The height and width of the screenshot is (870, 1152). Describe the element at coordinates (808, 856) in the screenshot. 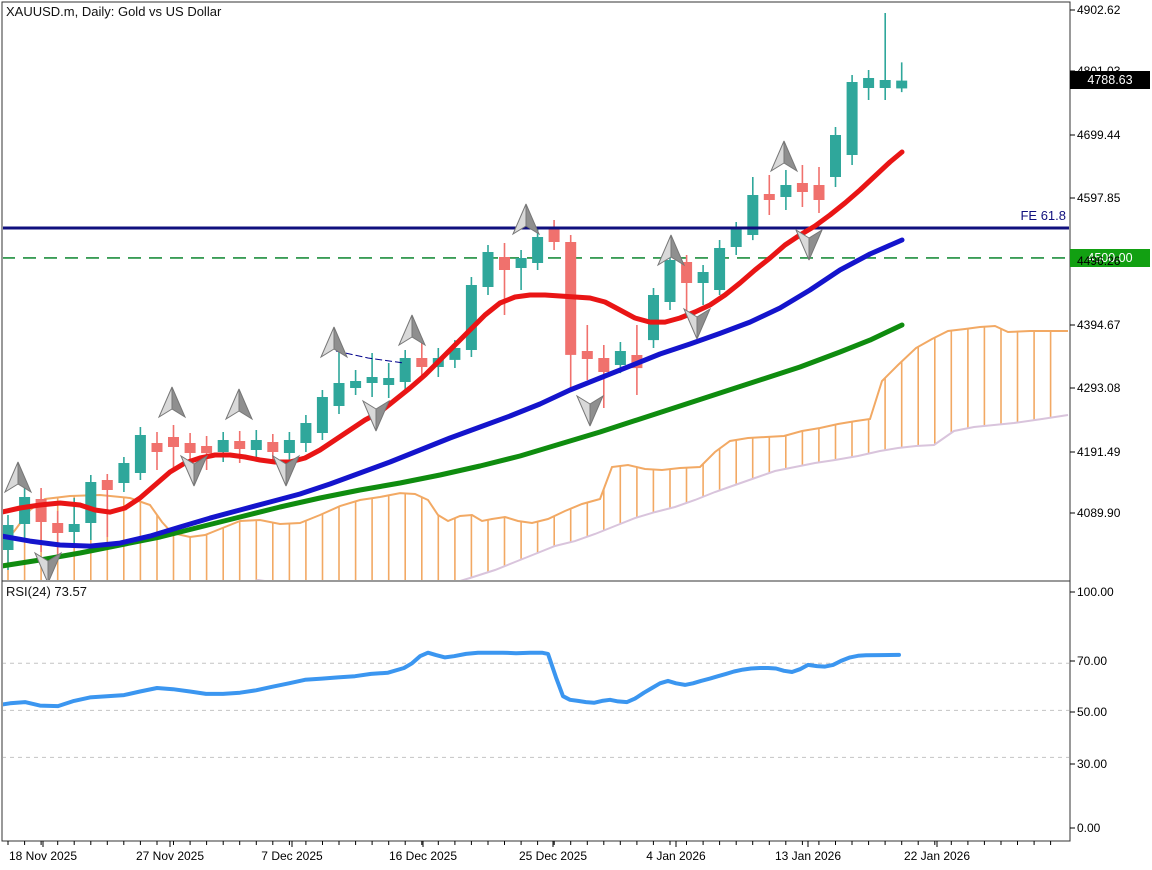

I see `time-axis-label: 13 Jan 2026` at that location.